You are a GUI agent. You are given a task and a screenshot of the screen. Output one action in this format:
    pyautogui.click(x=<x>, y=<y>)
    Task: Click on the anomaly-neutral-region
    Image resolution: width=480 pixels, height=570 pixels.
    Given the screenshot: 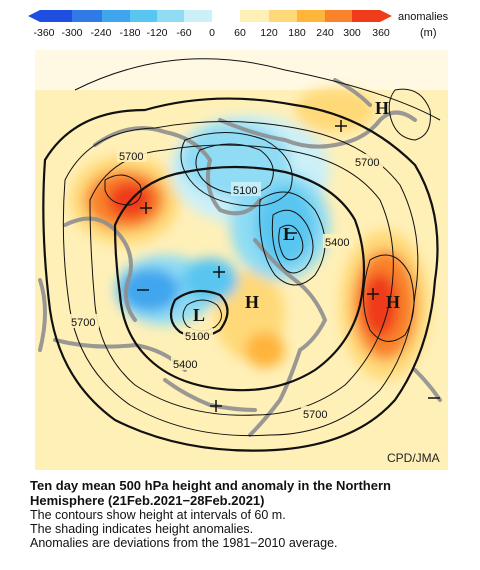 What is the action you would take?
    pyautogui.click(x=241, y=70)
    